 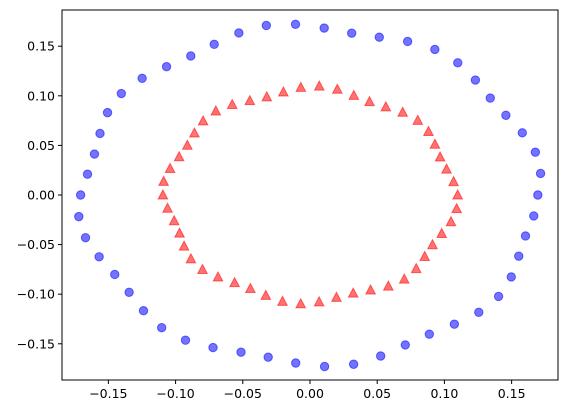 What do you see at coordinates (444, 393) in the screenshot?
I see `x-tick-label: 0.10` at bounding box center [444, 393].